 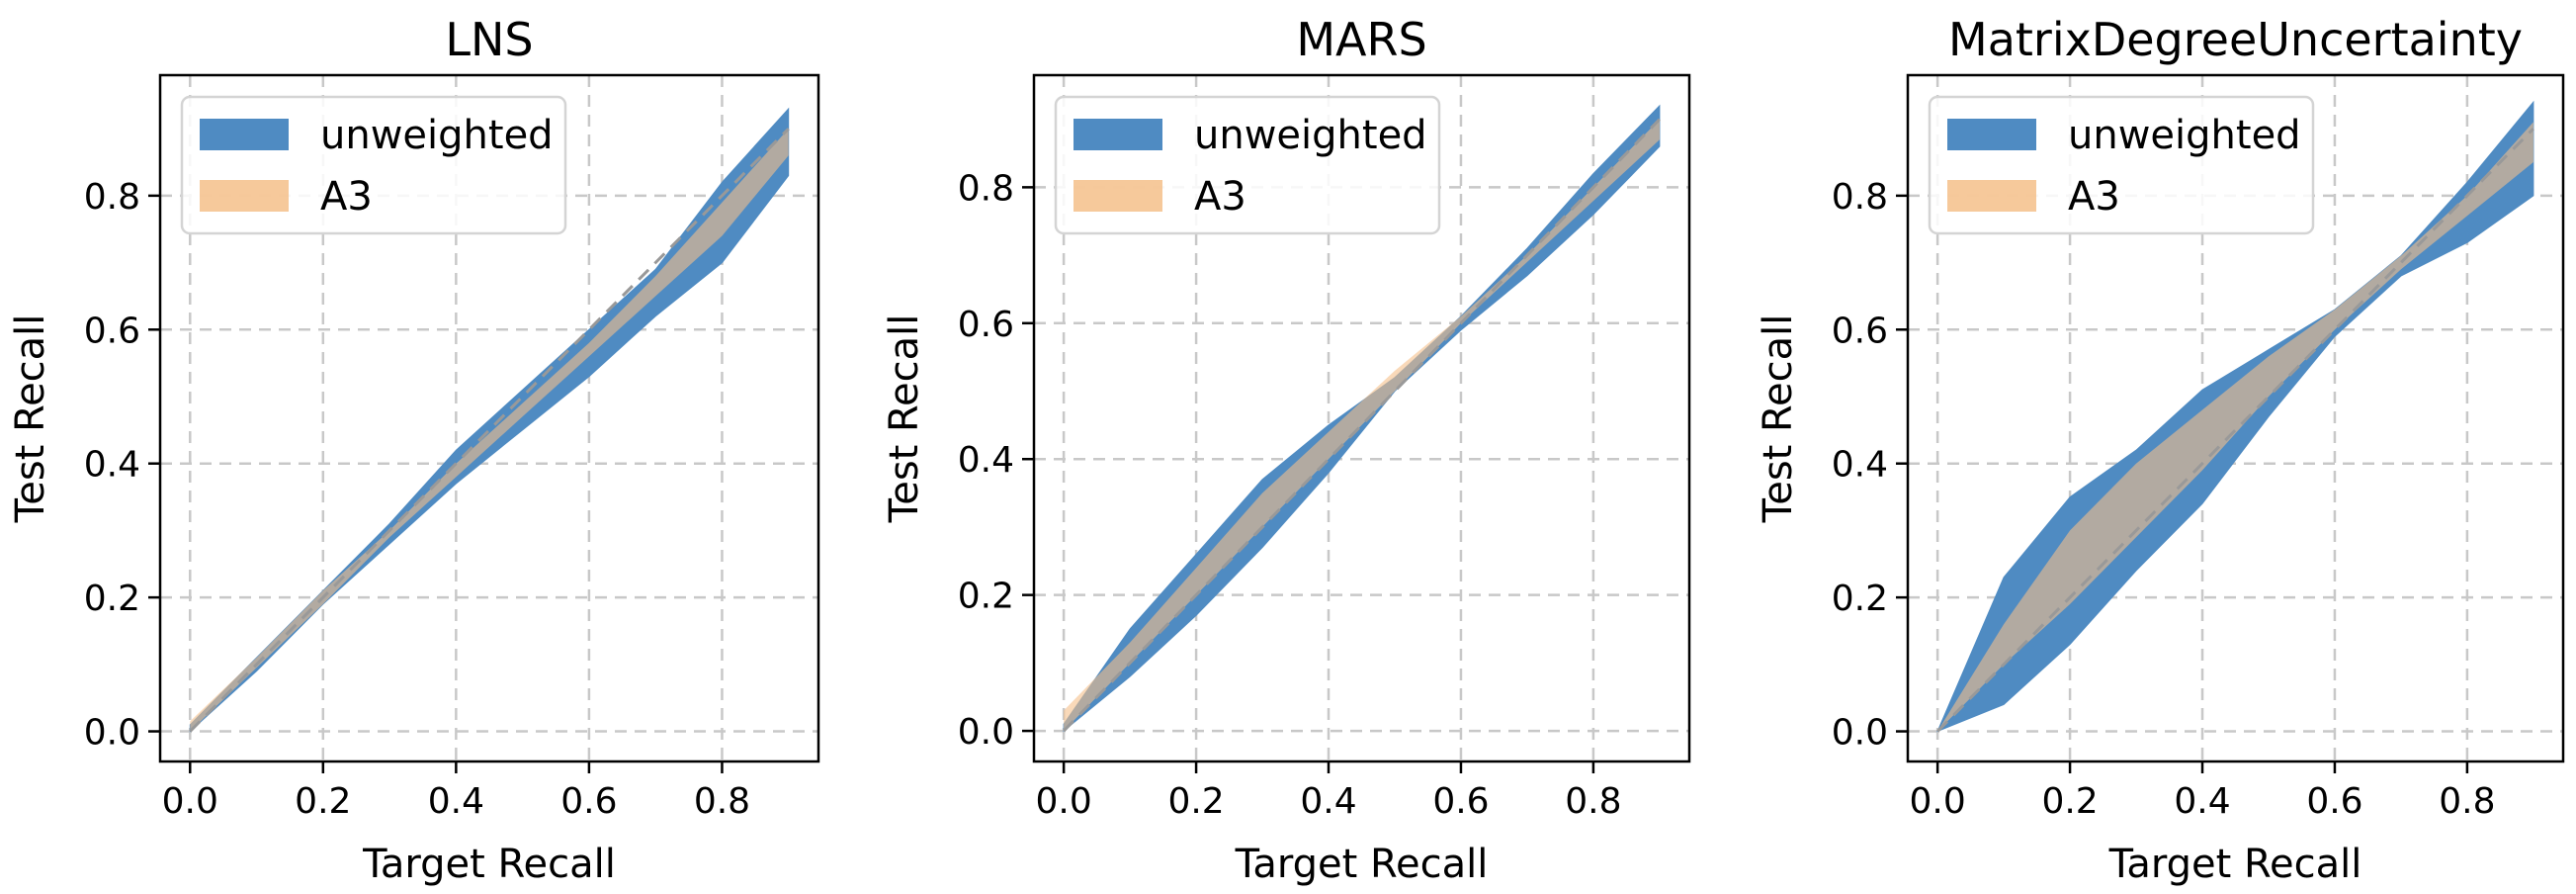 What do you see at coordinates (2235, 39) in the screenshot?
I see `chart-title: MatrixDegreeUncertainty` at bounding box center [2235, 39].